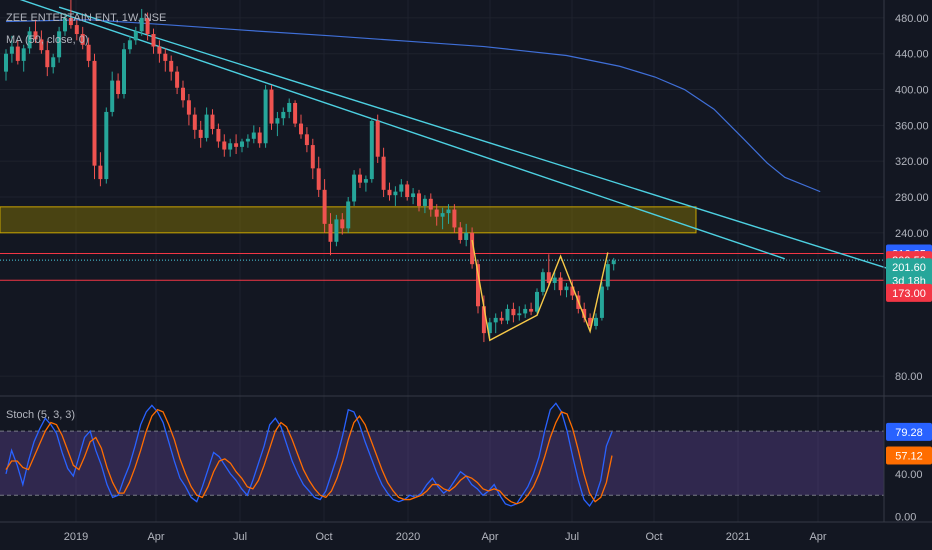 Image resolution: width=932 pixels, height=550 pixels. Describe the element at coordinates (909, 377) in the screenshot. I see `y-tick-label: 80.00` at that location.